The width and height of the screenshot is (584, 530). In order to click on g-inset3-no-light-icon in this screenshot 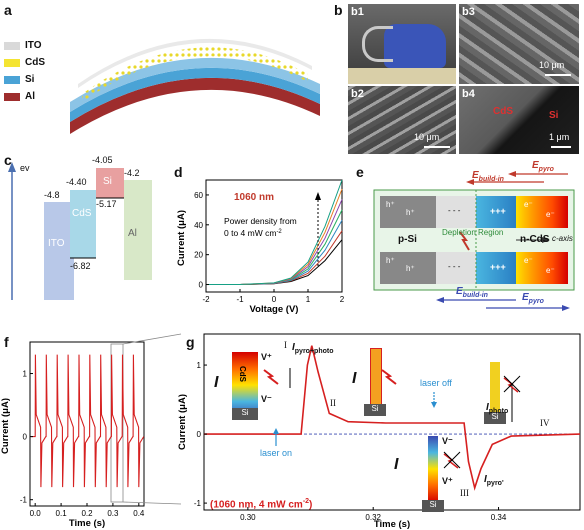, I will do `click(452, 460)`.